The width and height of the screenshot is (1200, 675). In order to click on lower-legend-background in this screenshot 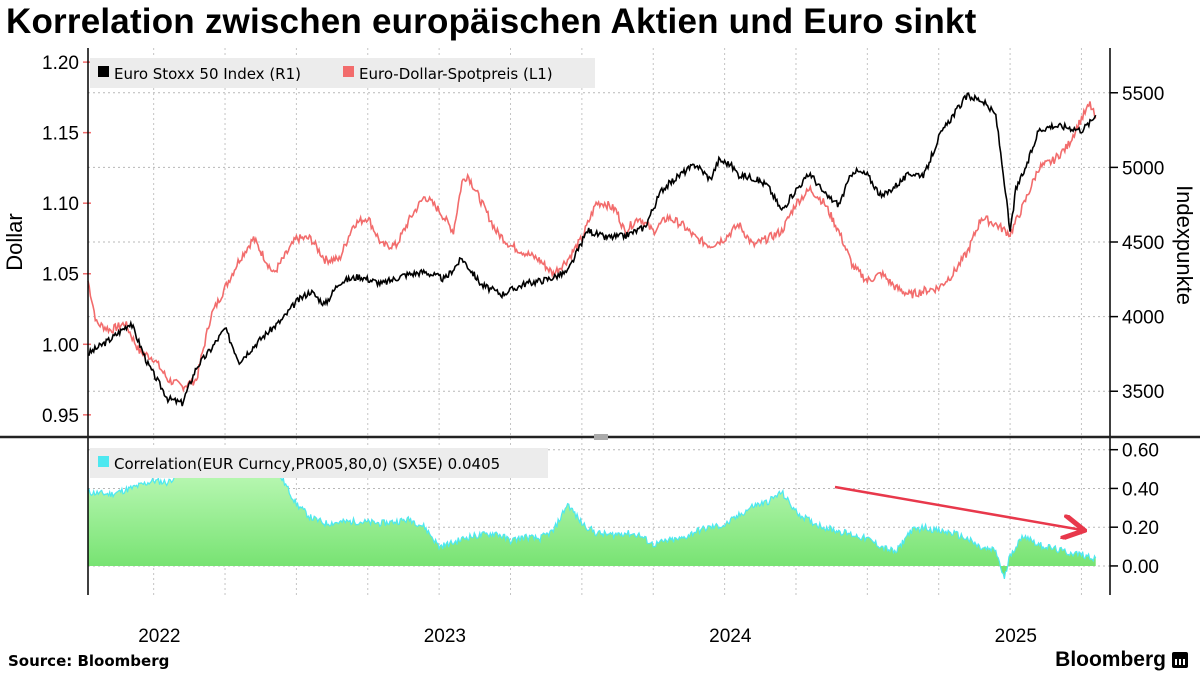, I will do `click(319, 463)`.